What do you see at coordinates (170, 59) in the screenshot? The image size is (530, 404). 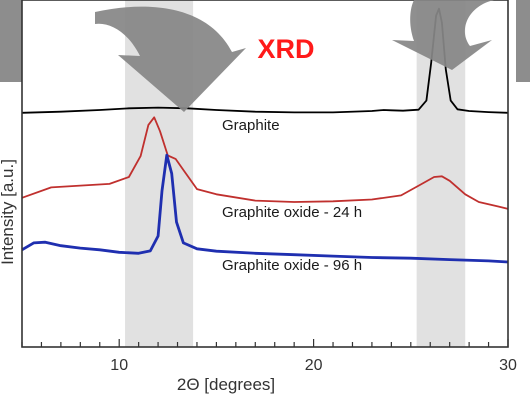 I see `left-arrow-icon` at bounding box center [170, 59].